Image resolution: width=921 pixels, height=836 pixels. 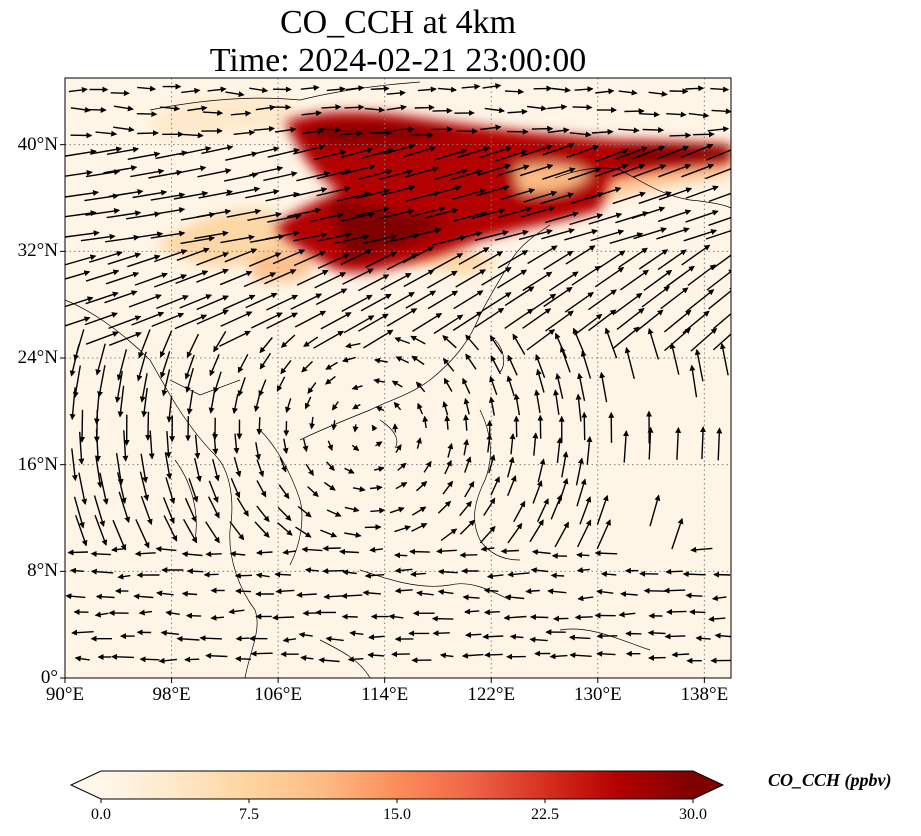 What do you see at coordinates (597, 694) in the screenshot?
I see `lon-tick-label: 130°E` at bounding box center [597, 694].